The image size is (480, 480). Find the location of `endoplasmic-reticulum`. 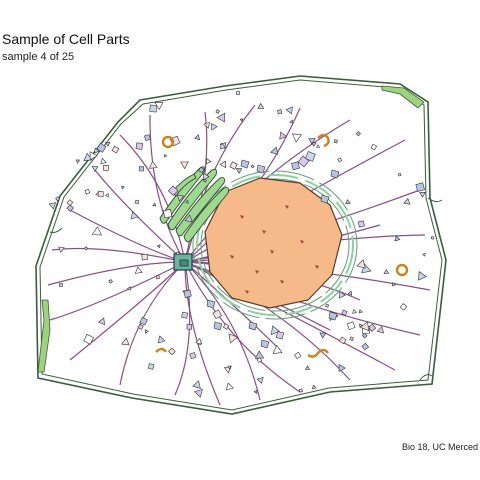

endoplasmic-reticulum is located at coordinates (275, 245).